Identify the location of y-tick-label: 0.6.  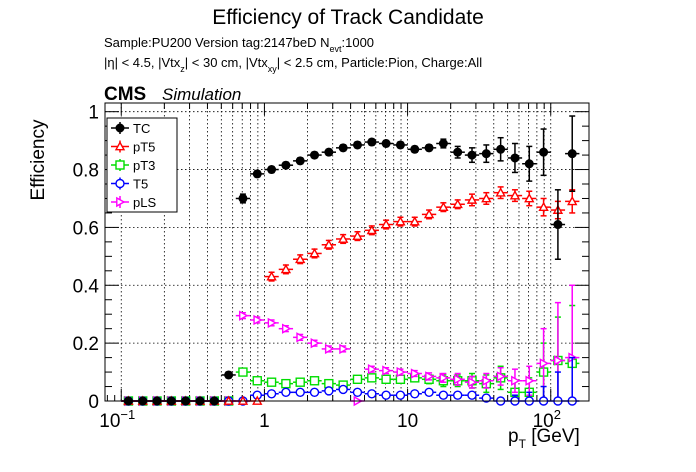
(86, 228).